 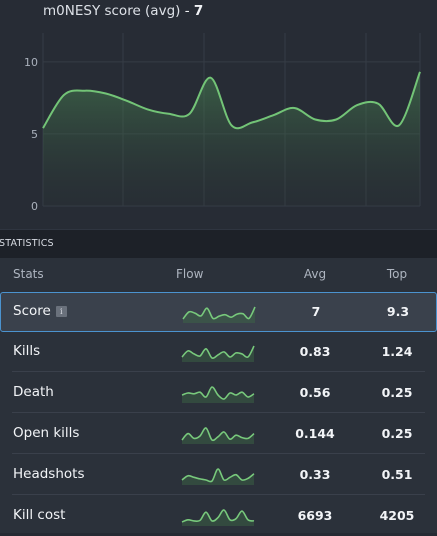 I want to click on info-icon: i, so click(x=61, y=311).